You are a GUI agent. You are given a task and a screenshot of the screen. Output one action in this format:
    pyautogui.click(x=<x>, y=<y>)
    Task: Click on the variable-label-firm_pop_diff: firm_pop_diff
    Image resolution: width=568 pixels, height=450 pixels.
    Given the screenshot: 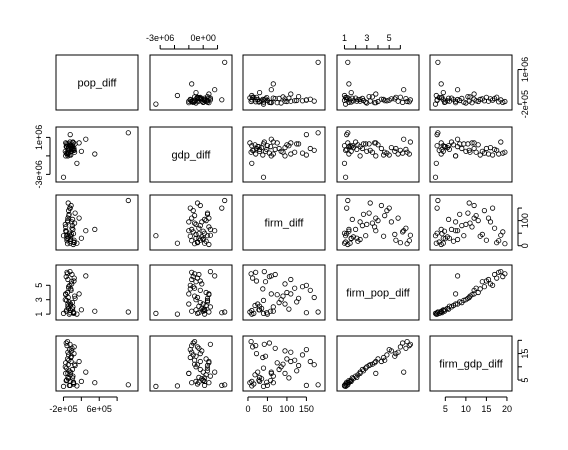 What is the action you would take?
    pyautogui.click(x=378, y=294)
    